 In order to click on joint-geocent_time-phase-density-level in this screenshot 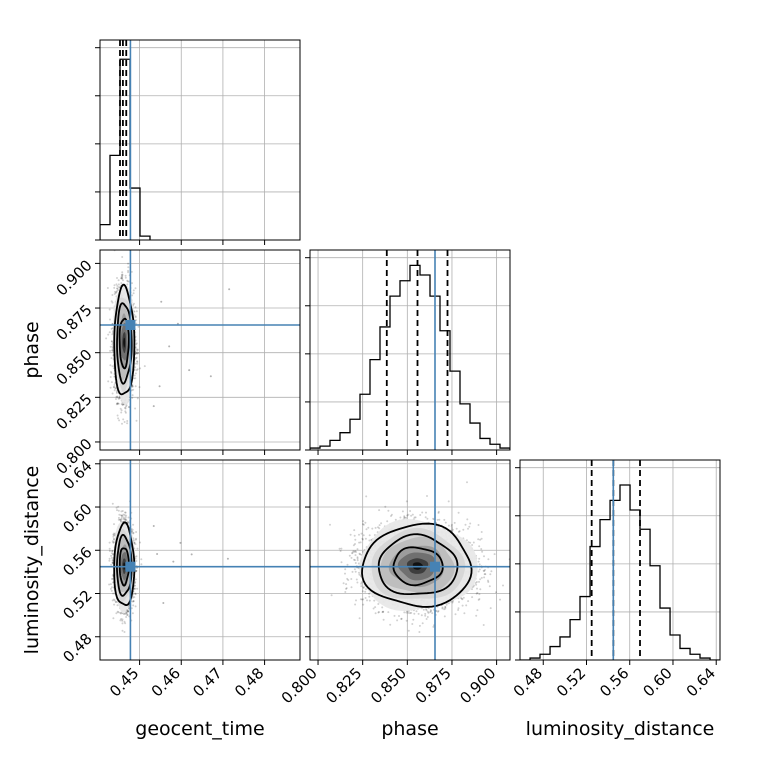, I will do `click(124, 342)`.